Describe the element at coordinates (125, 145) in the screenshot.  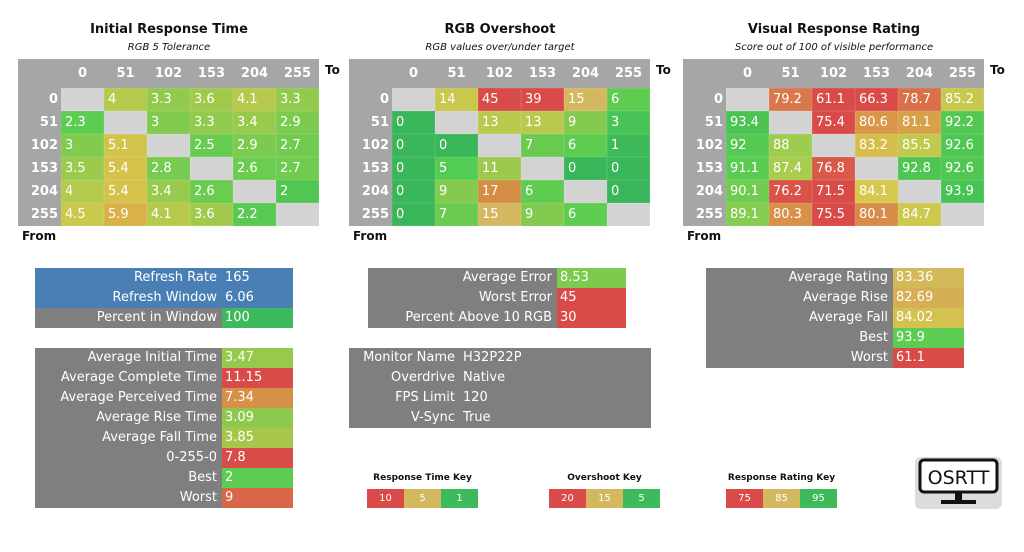
I see `heatmap-cell: 5.1` at that location.